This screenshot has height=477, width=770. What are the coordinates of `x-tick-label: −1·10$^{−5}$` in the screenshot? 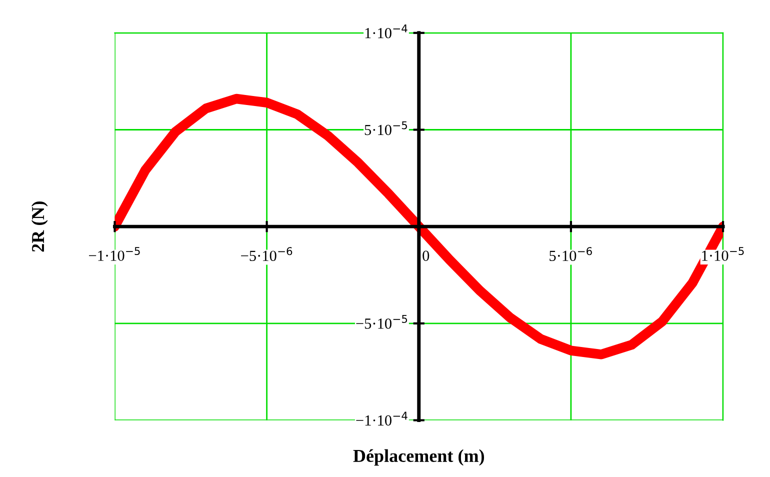 It's located at (114, 254).